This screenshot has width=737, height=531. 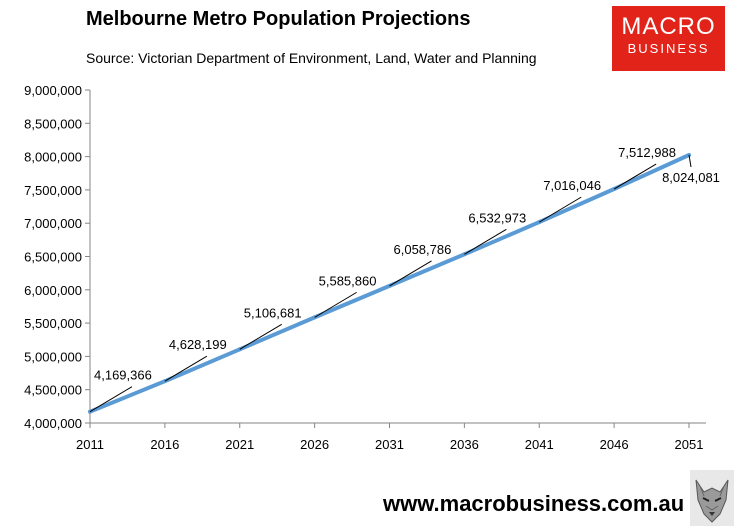 I want to click on y-tick-label: 4,000,000, so click(x=53, y=423).